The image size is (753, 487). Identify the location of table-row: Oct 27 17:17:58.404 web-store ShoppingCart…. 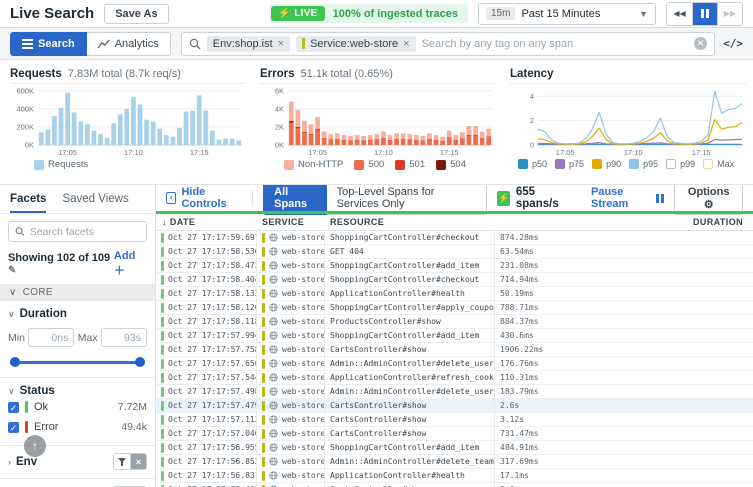
(454, 280).